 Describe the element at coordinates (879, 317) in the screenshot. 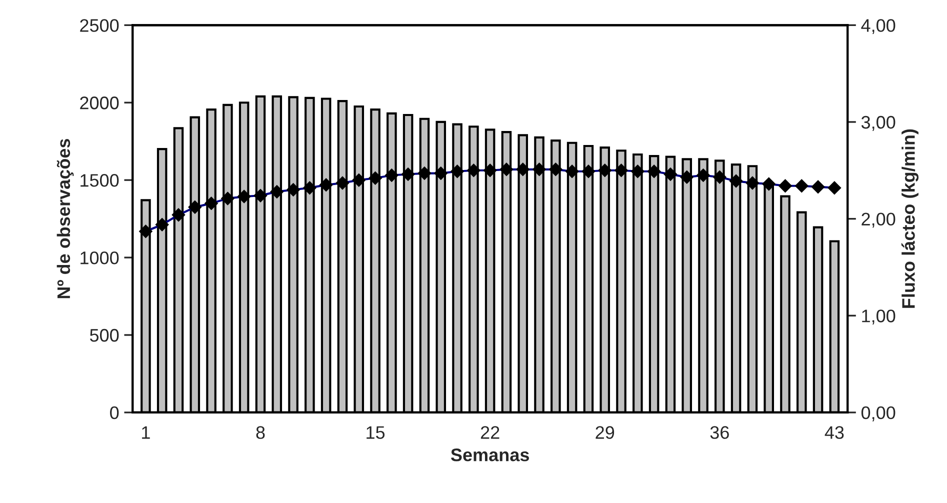

I see `y2-tick-label: 1,00` at that location.